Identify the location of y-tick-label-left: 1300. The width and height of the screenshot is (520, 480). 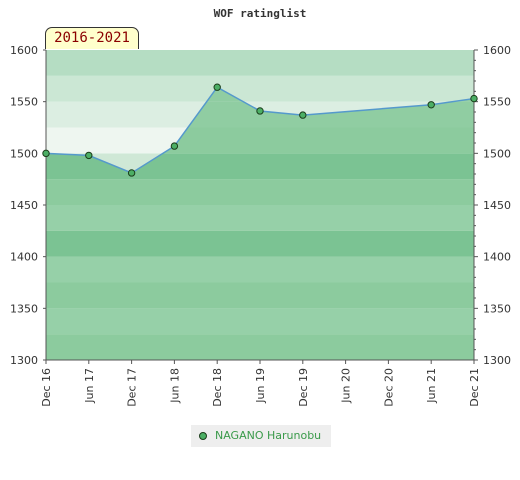
(24, 360).